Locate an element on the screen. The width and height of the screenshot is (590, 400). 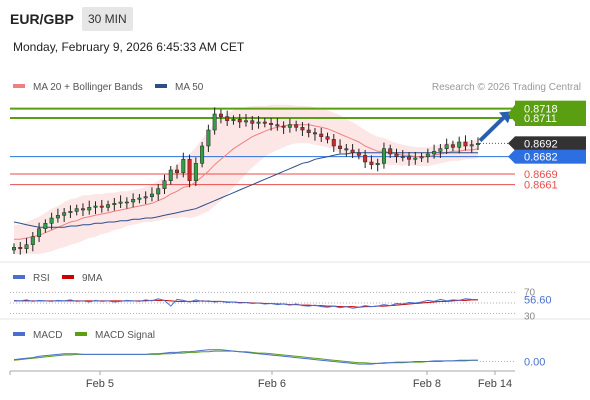
macd-value-label: 0.00 is located at coordinates (534, 363).